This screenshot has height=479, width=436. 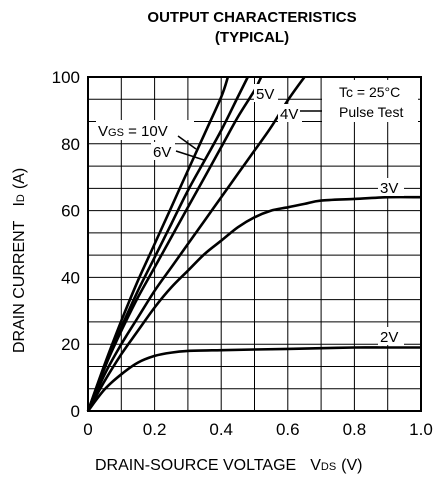 What do you see at coordinates (190, 155) in the screenshot?
I see `leader-6v` at bounding box center [190, 155].